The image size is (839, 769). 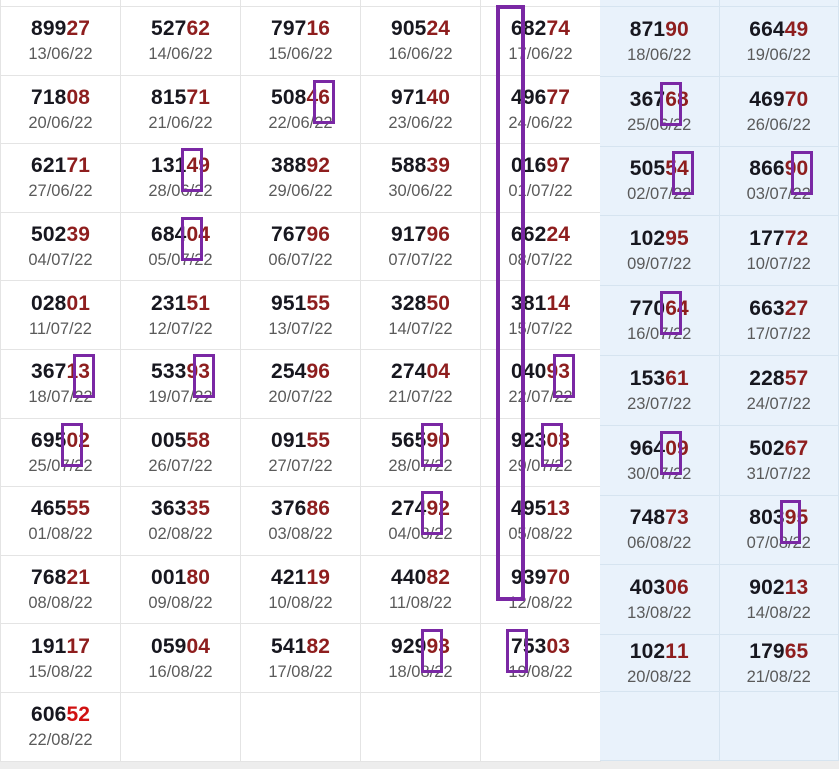 What do you see at coordinates (61, 41) in the screenshot?
I see `result-cell: 8 9 9 2 7 13/06/22` at bounding box center [61, 41].